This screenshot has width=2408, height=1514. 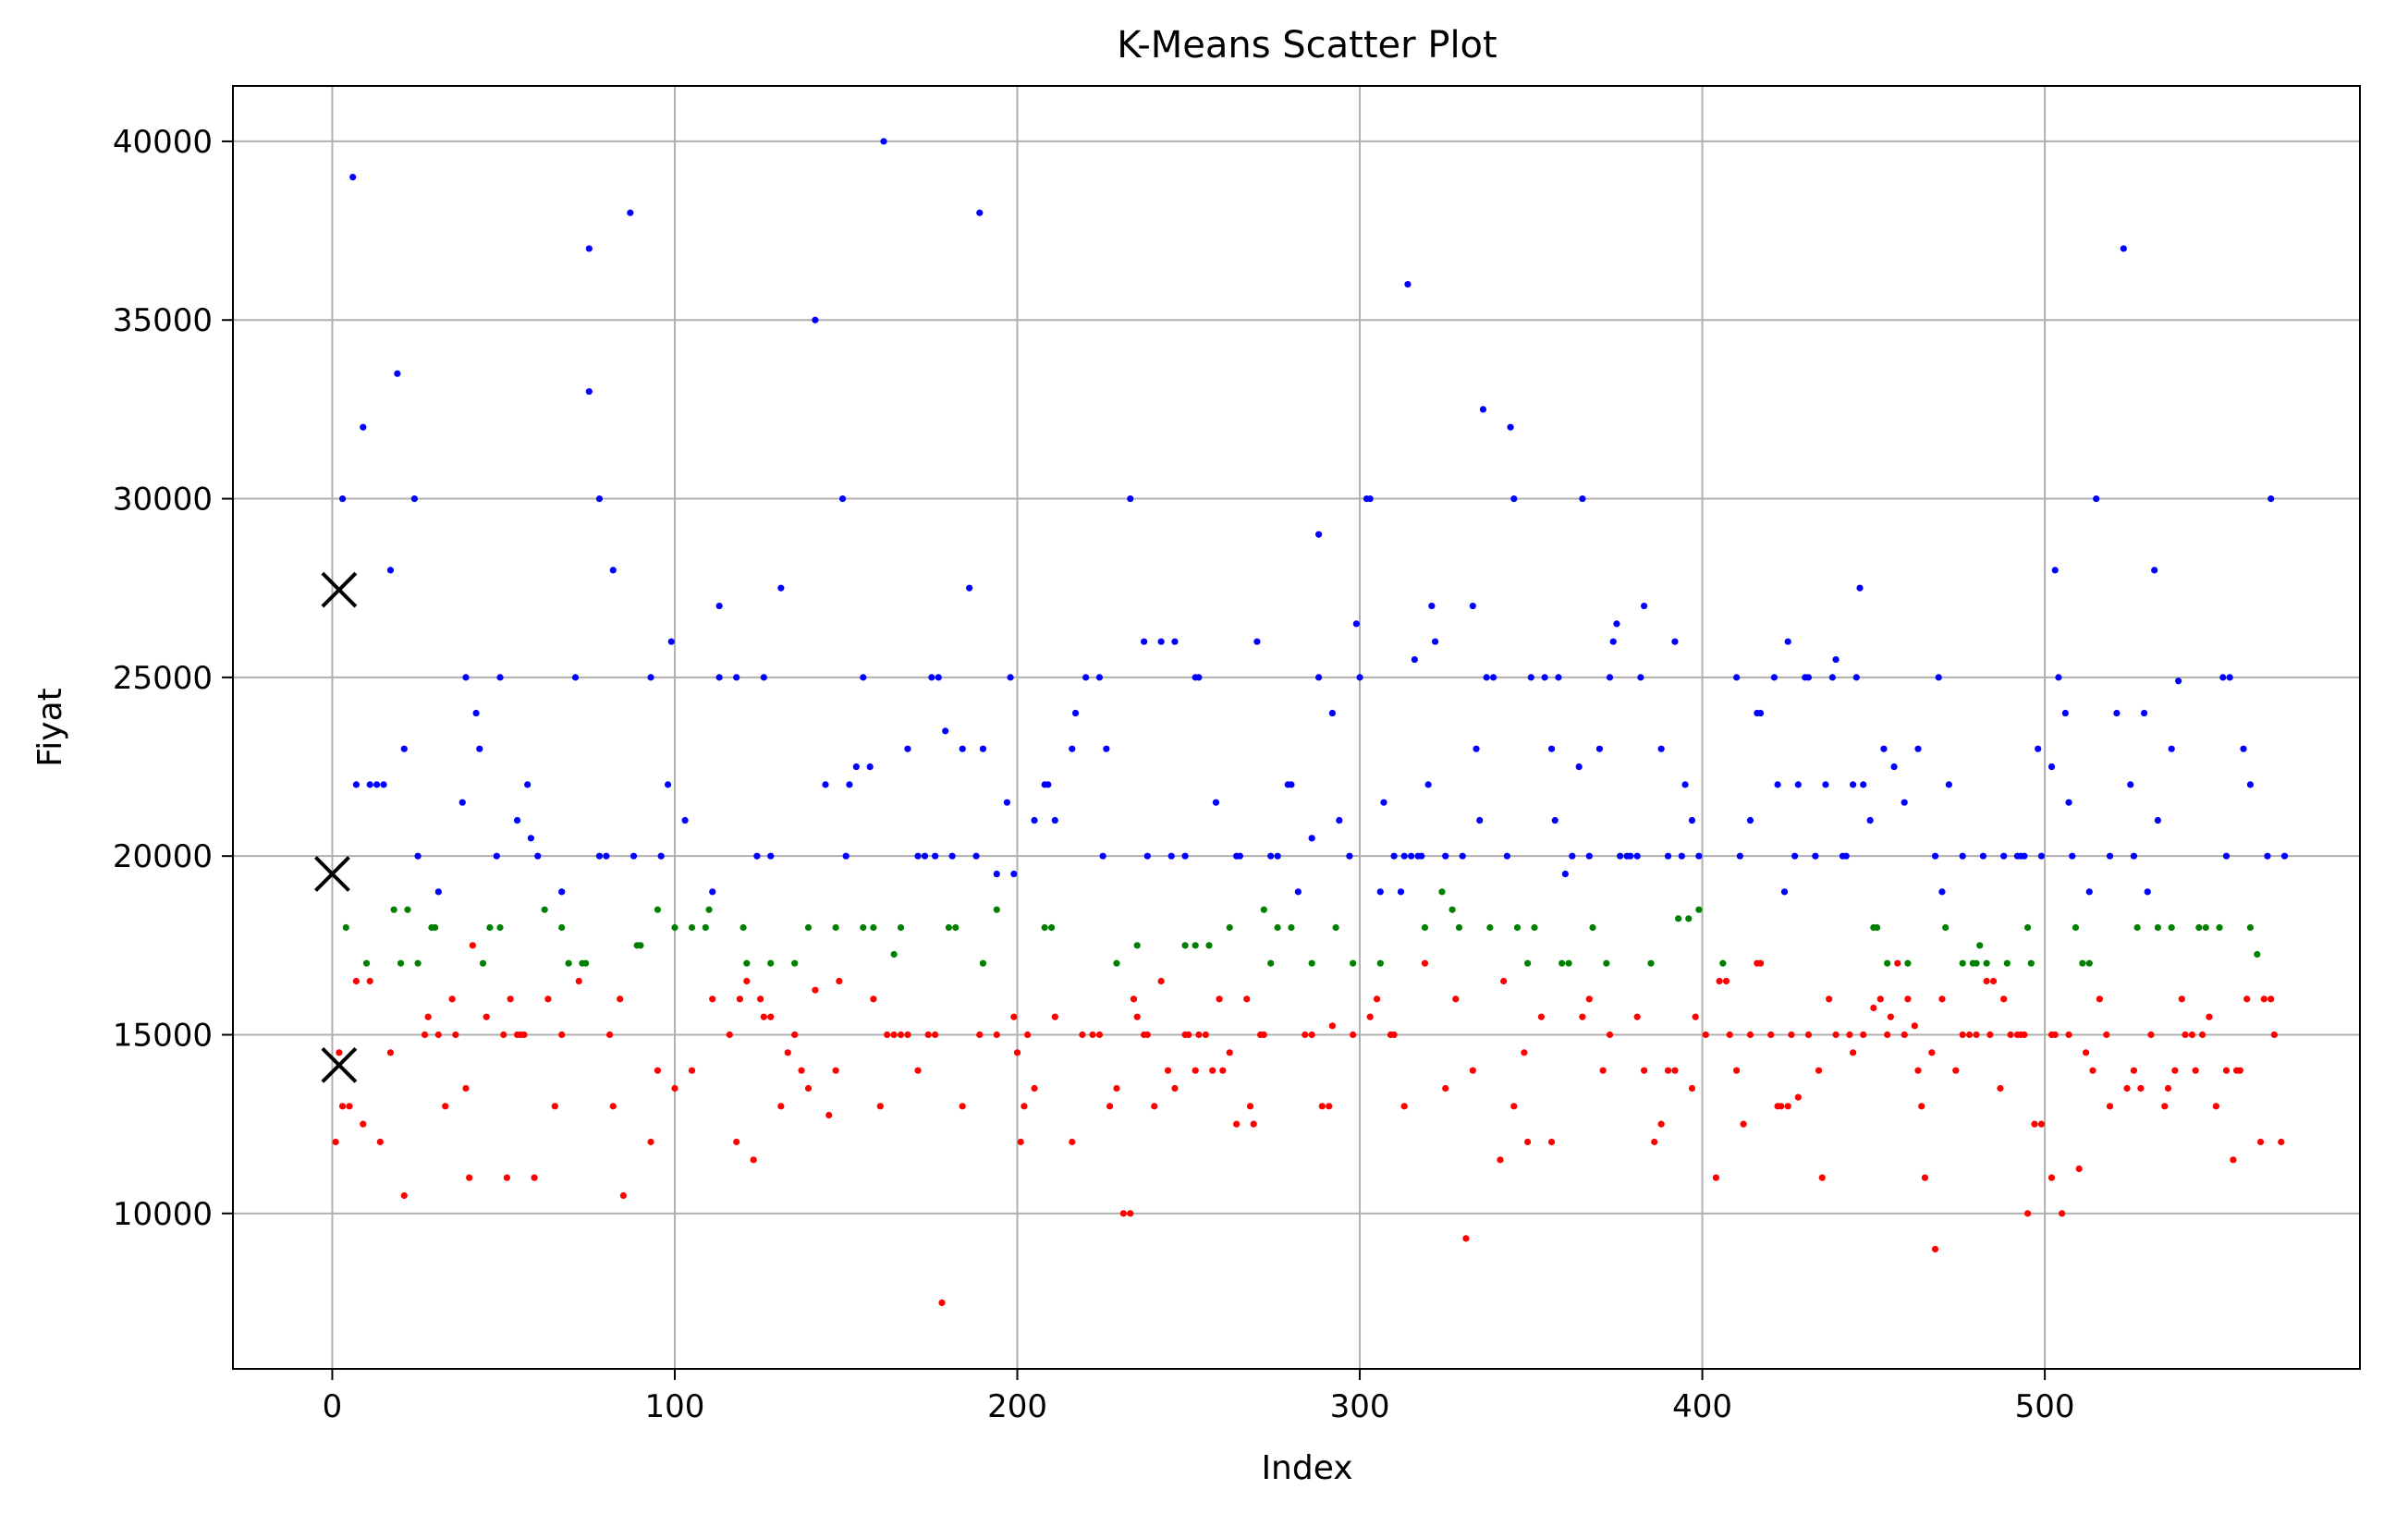 What do you see at coordinates (1360, 1406) in the screenshot?
I see `x-tick-label: 300` at bounding box center [1360, 1406].